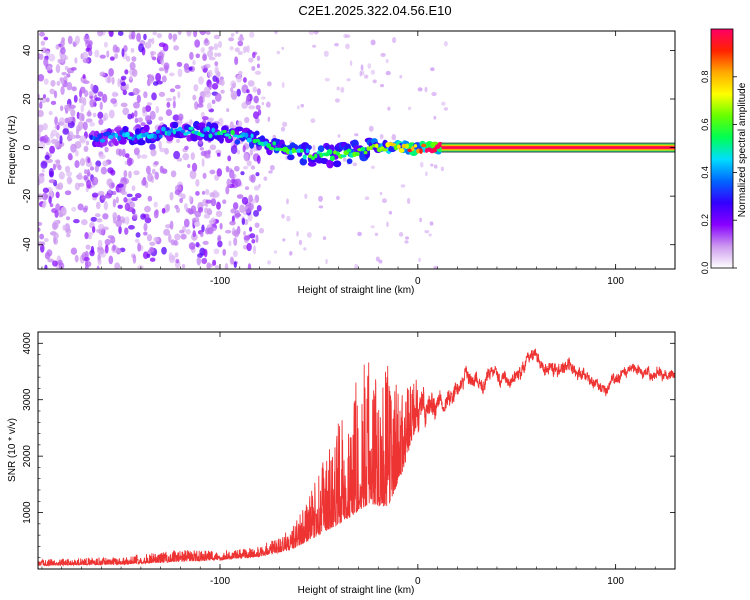 This screenshot has height=600, width=750. What do you see at coordinates (705, 268) in the screenshot?
I see `colorbar-tick-label: 0.0` at bounding box center [705, 268].